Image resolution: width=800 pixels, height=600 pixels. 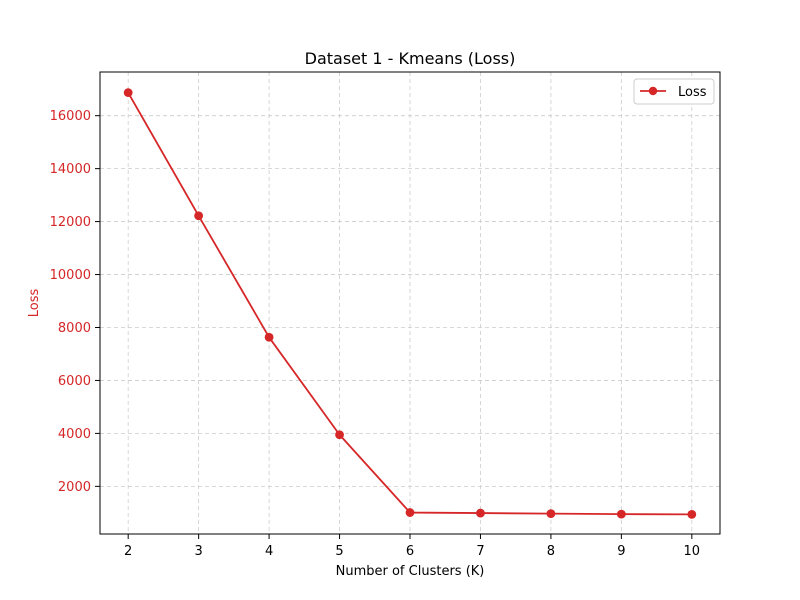 What do you see at coordinates (70, 222) in the screenshot?
I see `y-tick-label: 12000` at bounding box center [70, 222].